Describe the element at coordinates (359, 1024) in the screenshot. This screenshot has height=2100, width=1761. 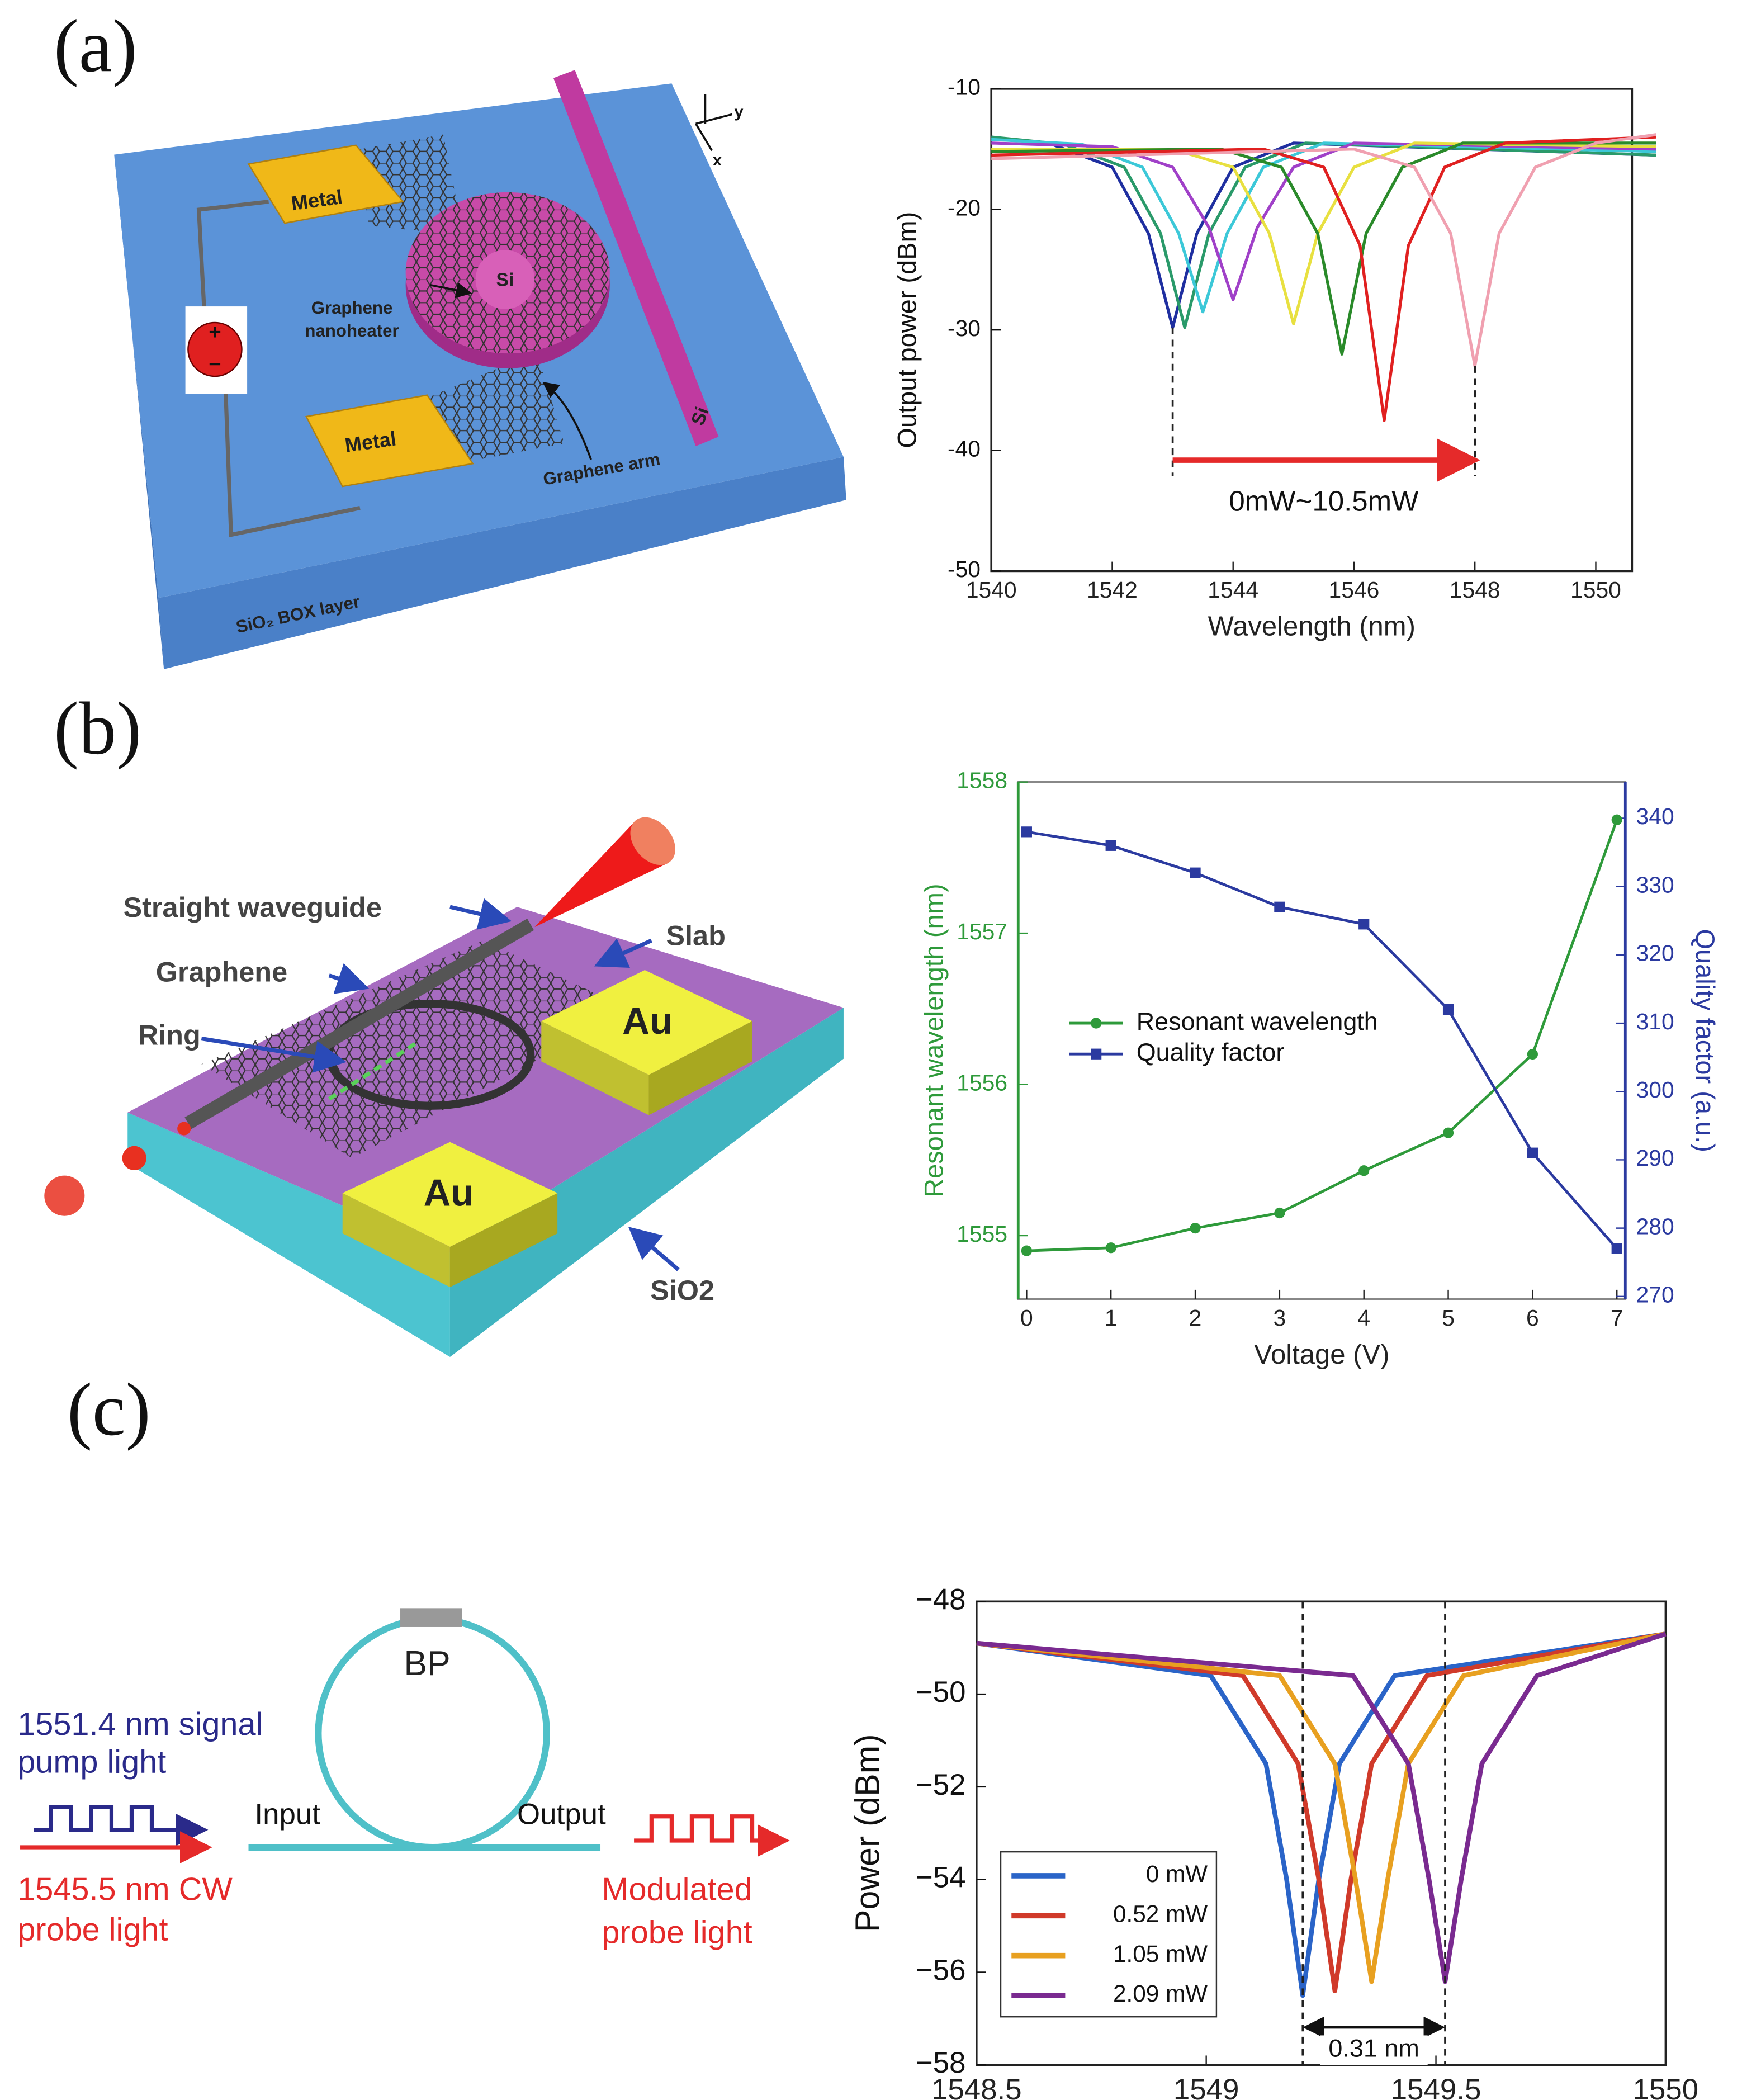
I see `straight-waveguide` at that location.